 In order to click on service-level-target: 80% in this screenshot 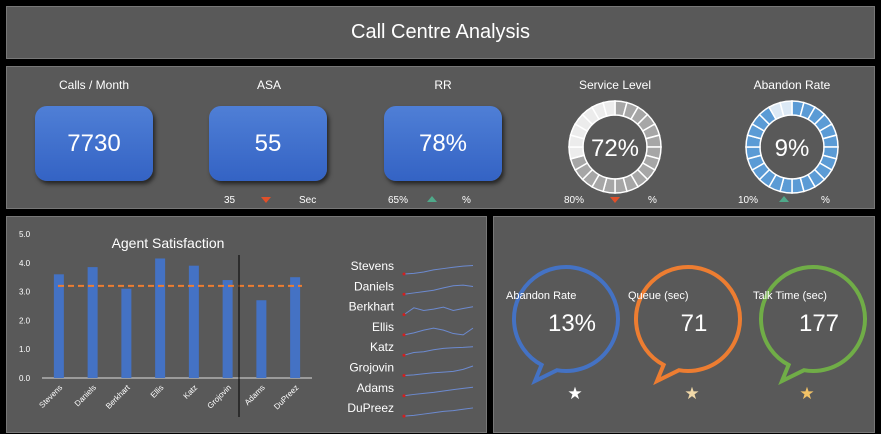, I will do `click(574, 200)`.